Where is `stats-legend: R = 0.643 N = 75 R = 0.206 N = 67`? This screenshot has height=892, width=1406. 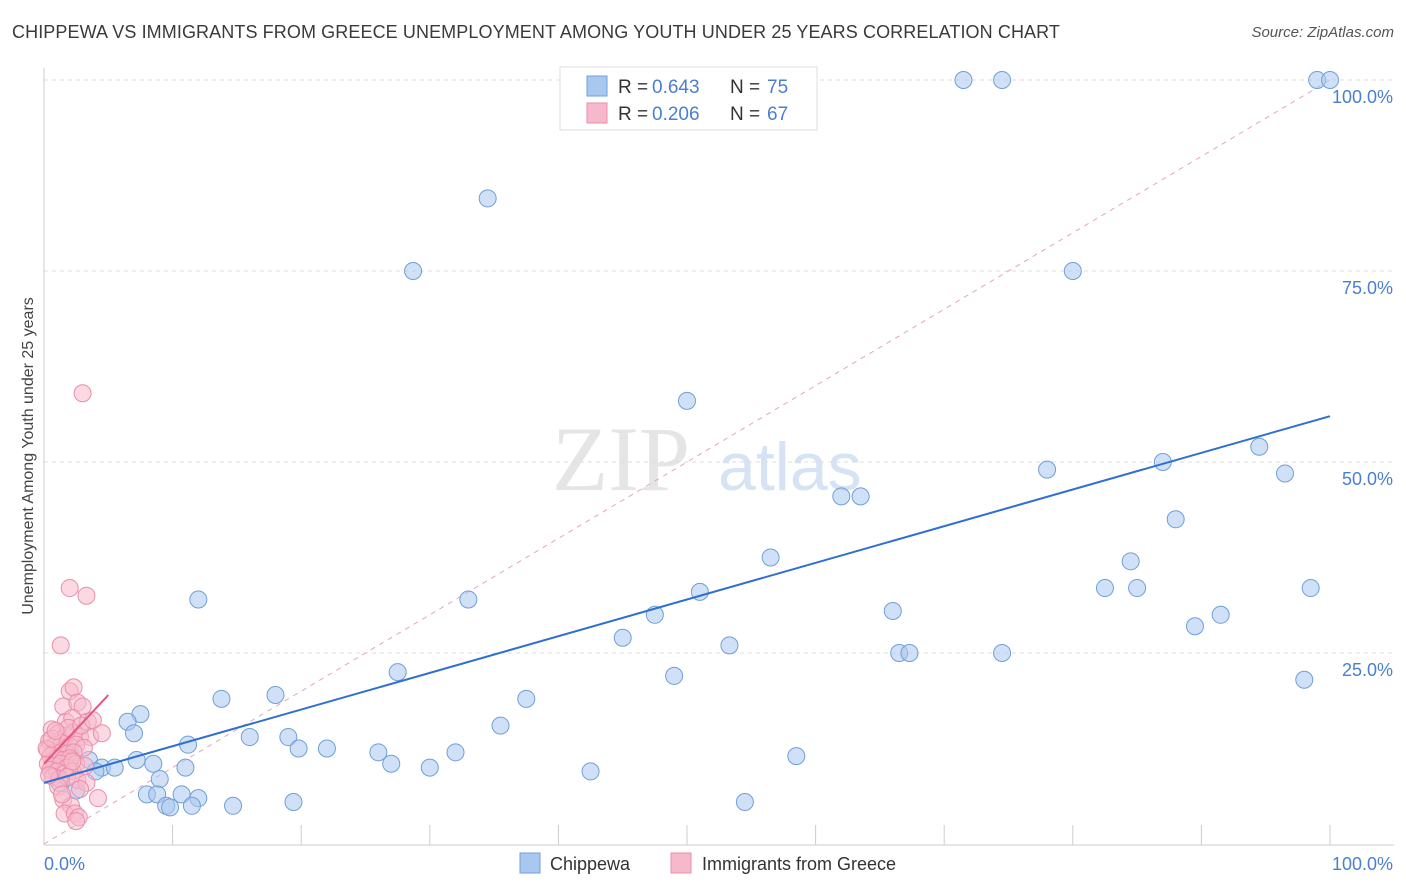
stats-legend: R = 0.643 N = 75 R = 0.206 N = 67 is located at coordinates (688, 98).